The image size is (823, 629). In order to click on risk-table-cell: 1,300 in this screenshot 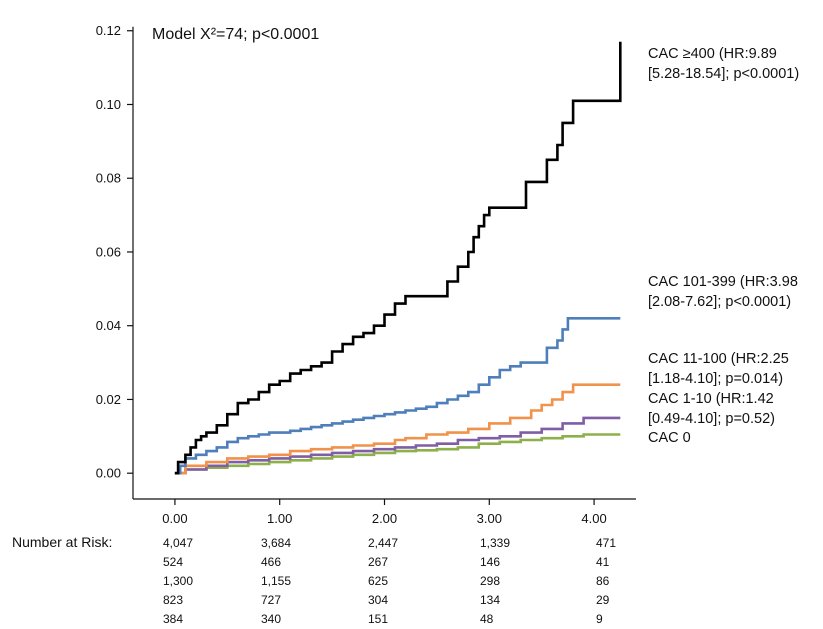, I will do `click(178, 581)`.